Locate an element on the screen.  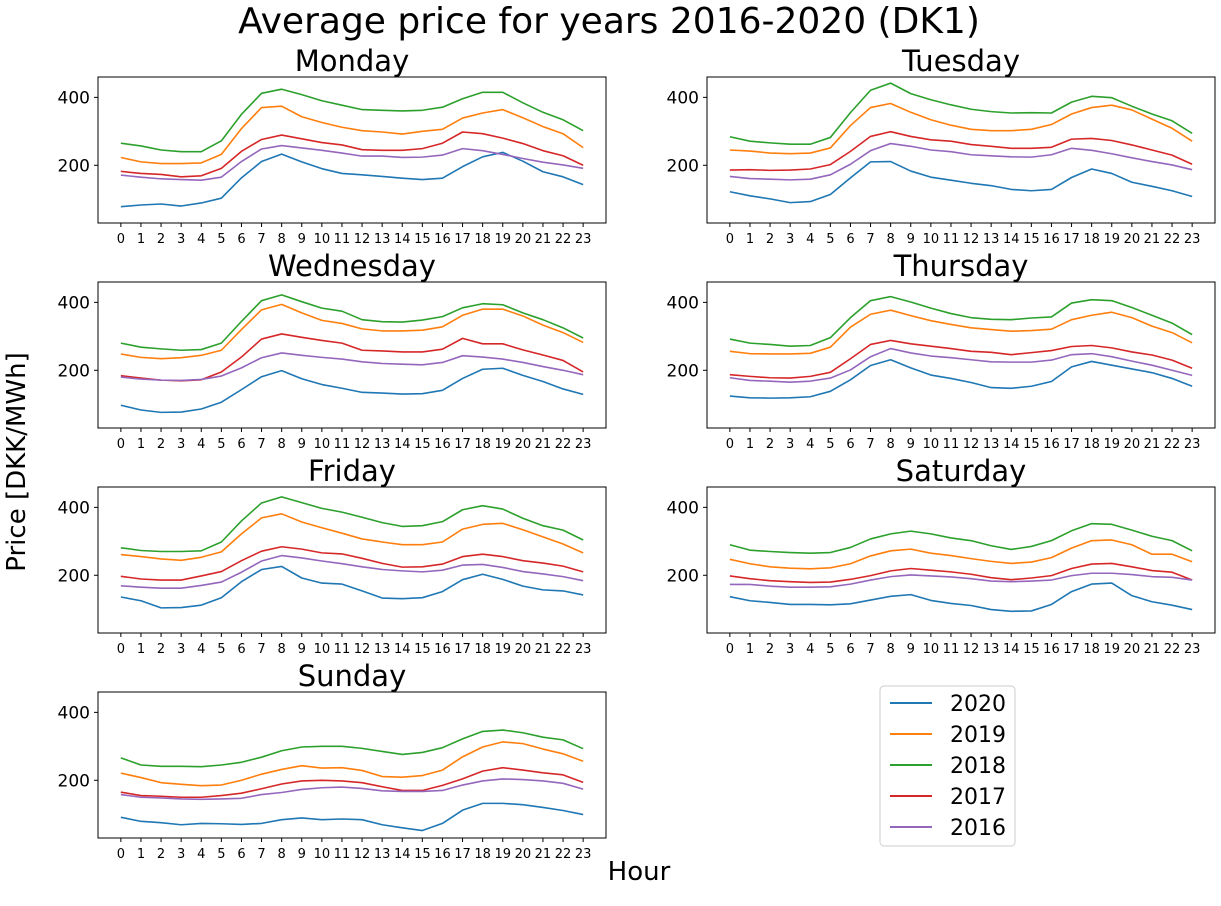
subplot-title: Thursday is located at coordinates (961, 266).